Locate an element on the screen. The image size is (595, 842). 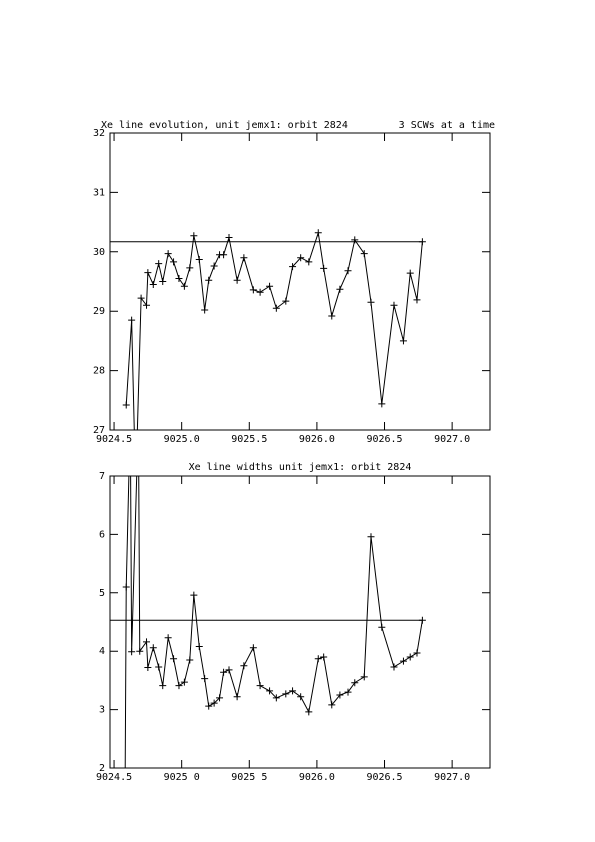
data-line is located at coordinates (274, 331).